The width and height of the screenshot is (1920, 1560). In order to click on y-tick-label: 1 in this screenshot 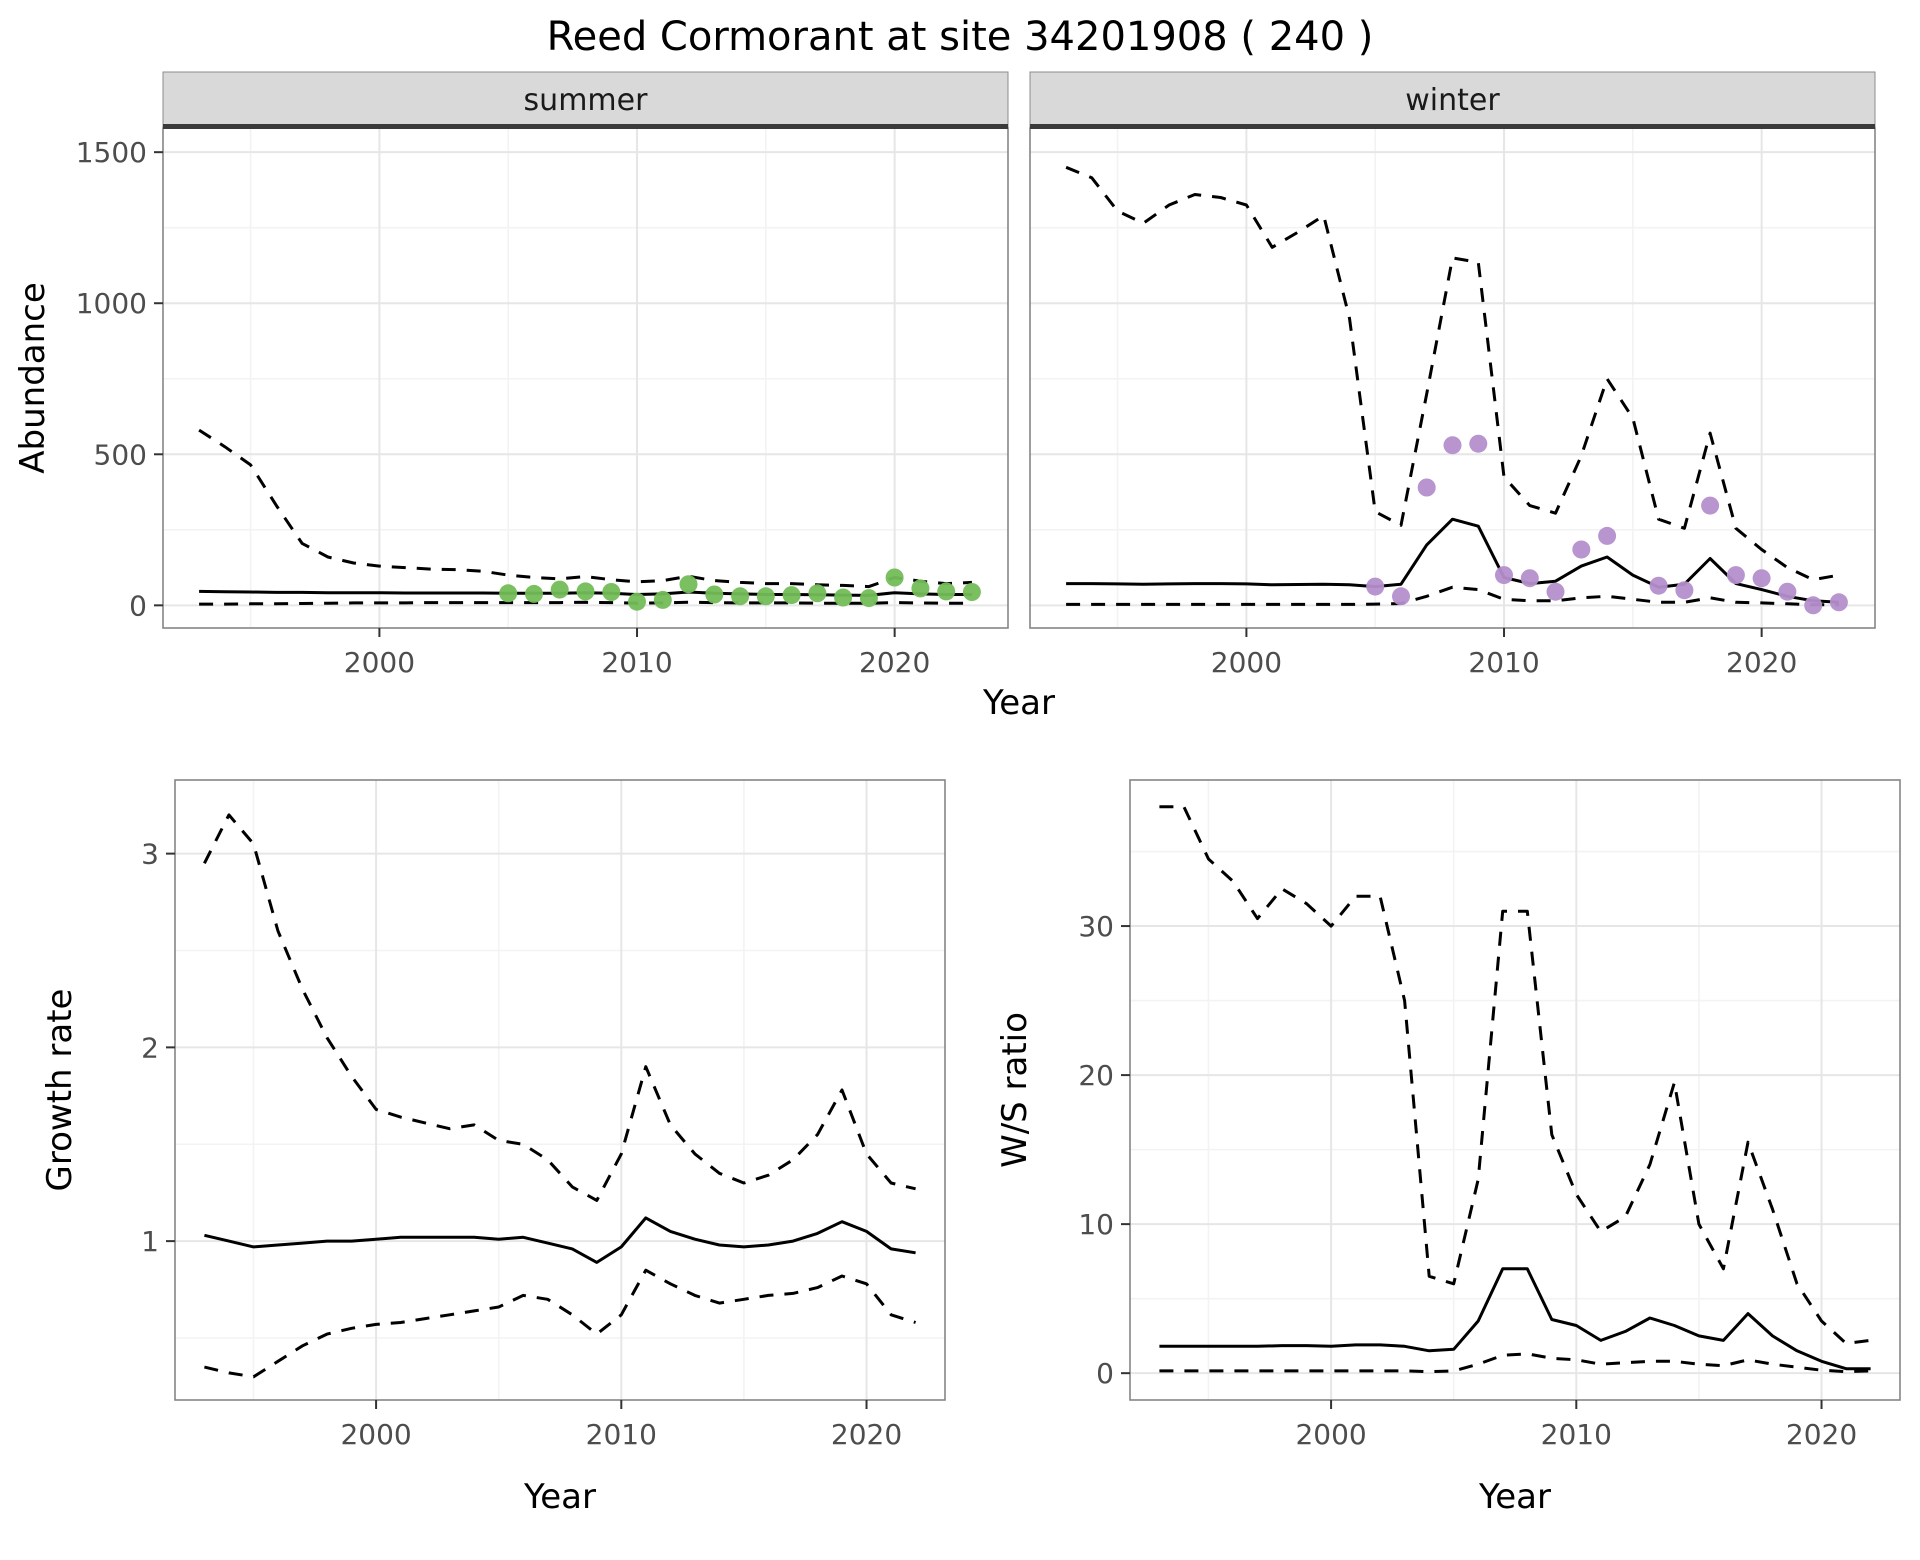, I will do `click(150, 1241)`.